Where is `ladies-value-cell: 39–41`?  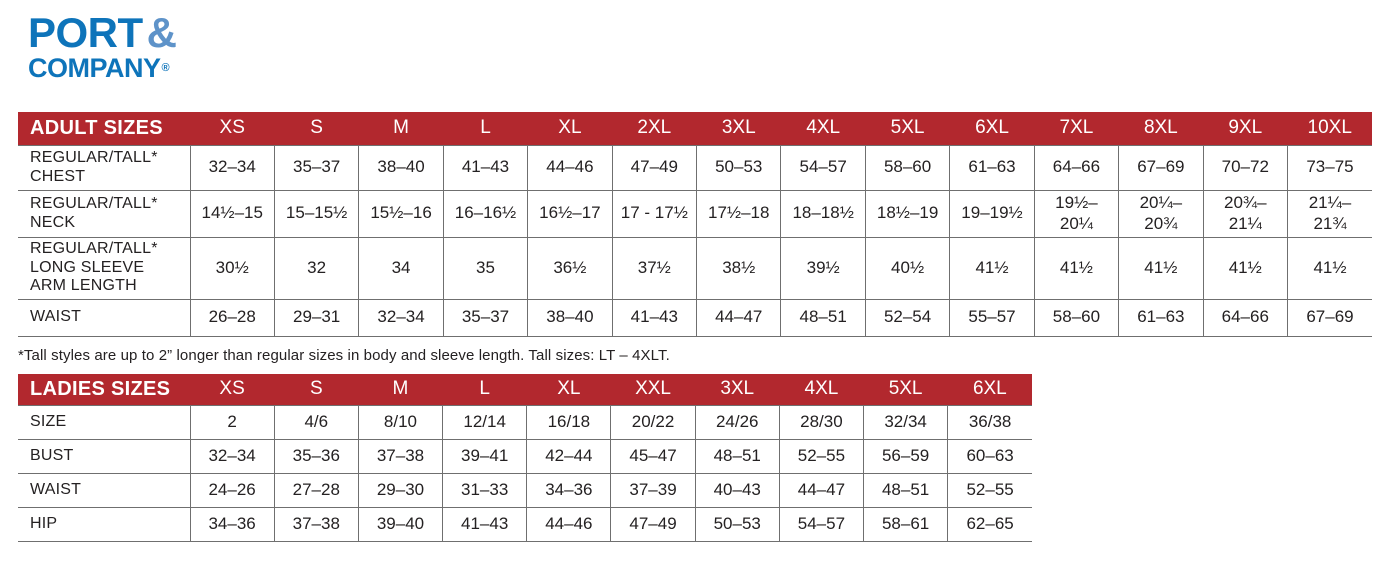 ladies-value-cell: 39–41 is located at coordinates (485, 456).